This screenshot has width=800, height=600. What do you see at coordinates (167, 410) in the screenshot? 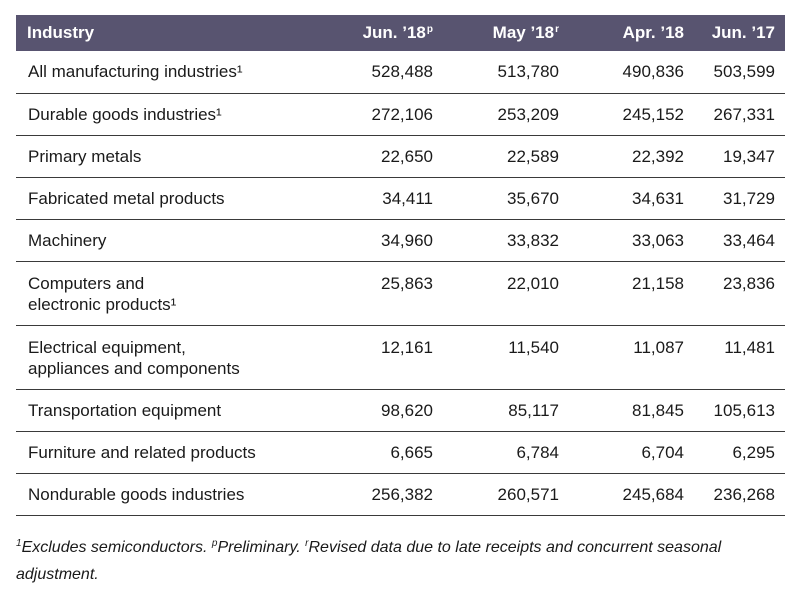
I see `industry-cell: Transportation equipment` at bounding box center [167, 410].